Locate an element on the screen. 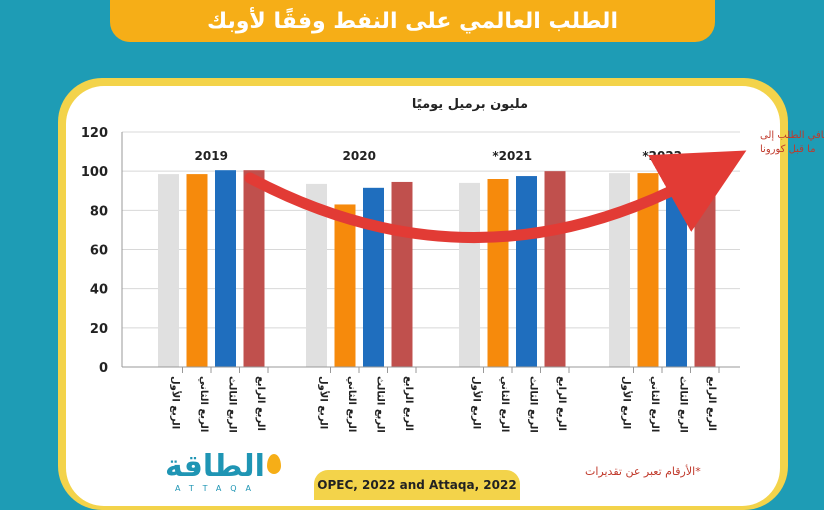  y-tick-label: 20 is located at coordinates (99, 329).